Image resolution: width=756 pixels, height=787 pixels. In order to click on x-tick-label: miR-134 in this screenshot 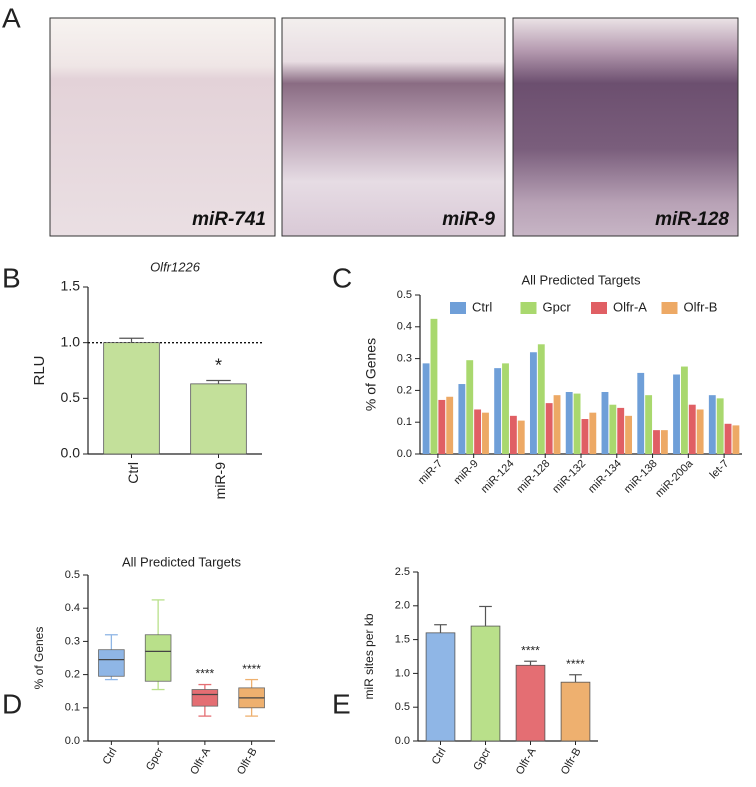, I will do `click(605, 477)`.